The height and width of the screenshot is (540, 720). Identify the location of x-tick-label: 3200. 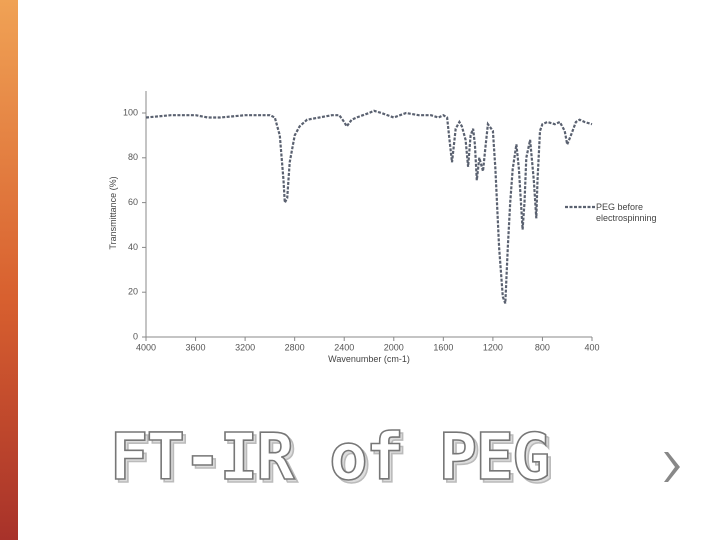
(245, 347).